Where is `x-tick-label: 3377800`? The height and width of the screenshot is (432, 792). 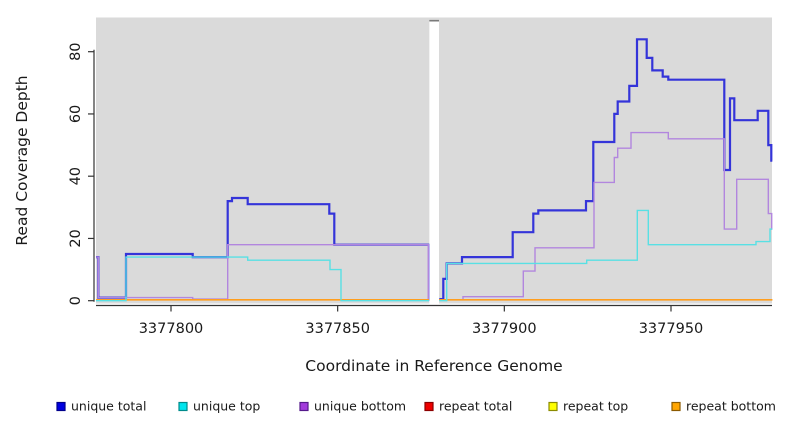 x-tick-label: 3377800 is located at coordinates (171, 329).